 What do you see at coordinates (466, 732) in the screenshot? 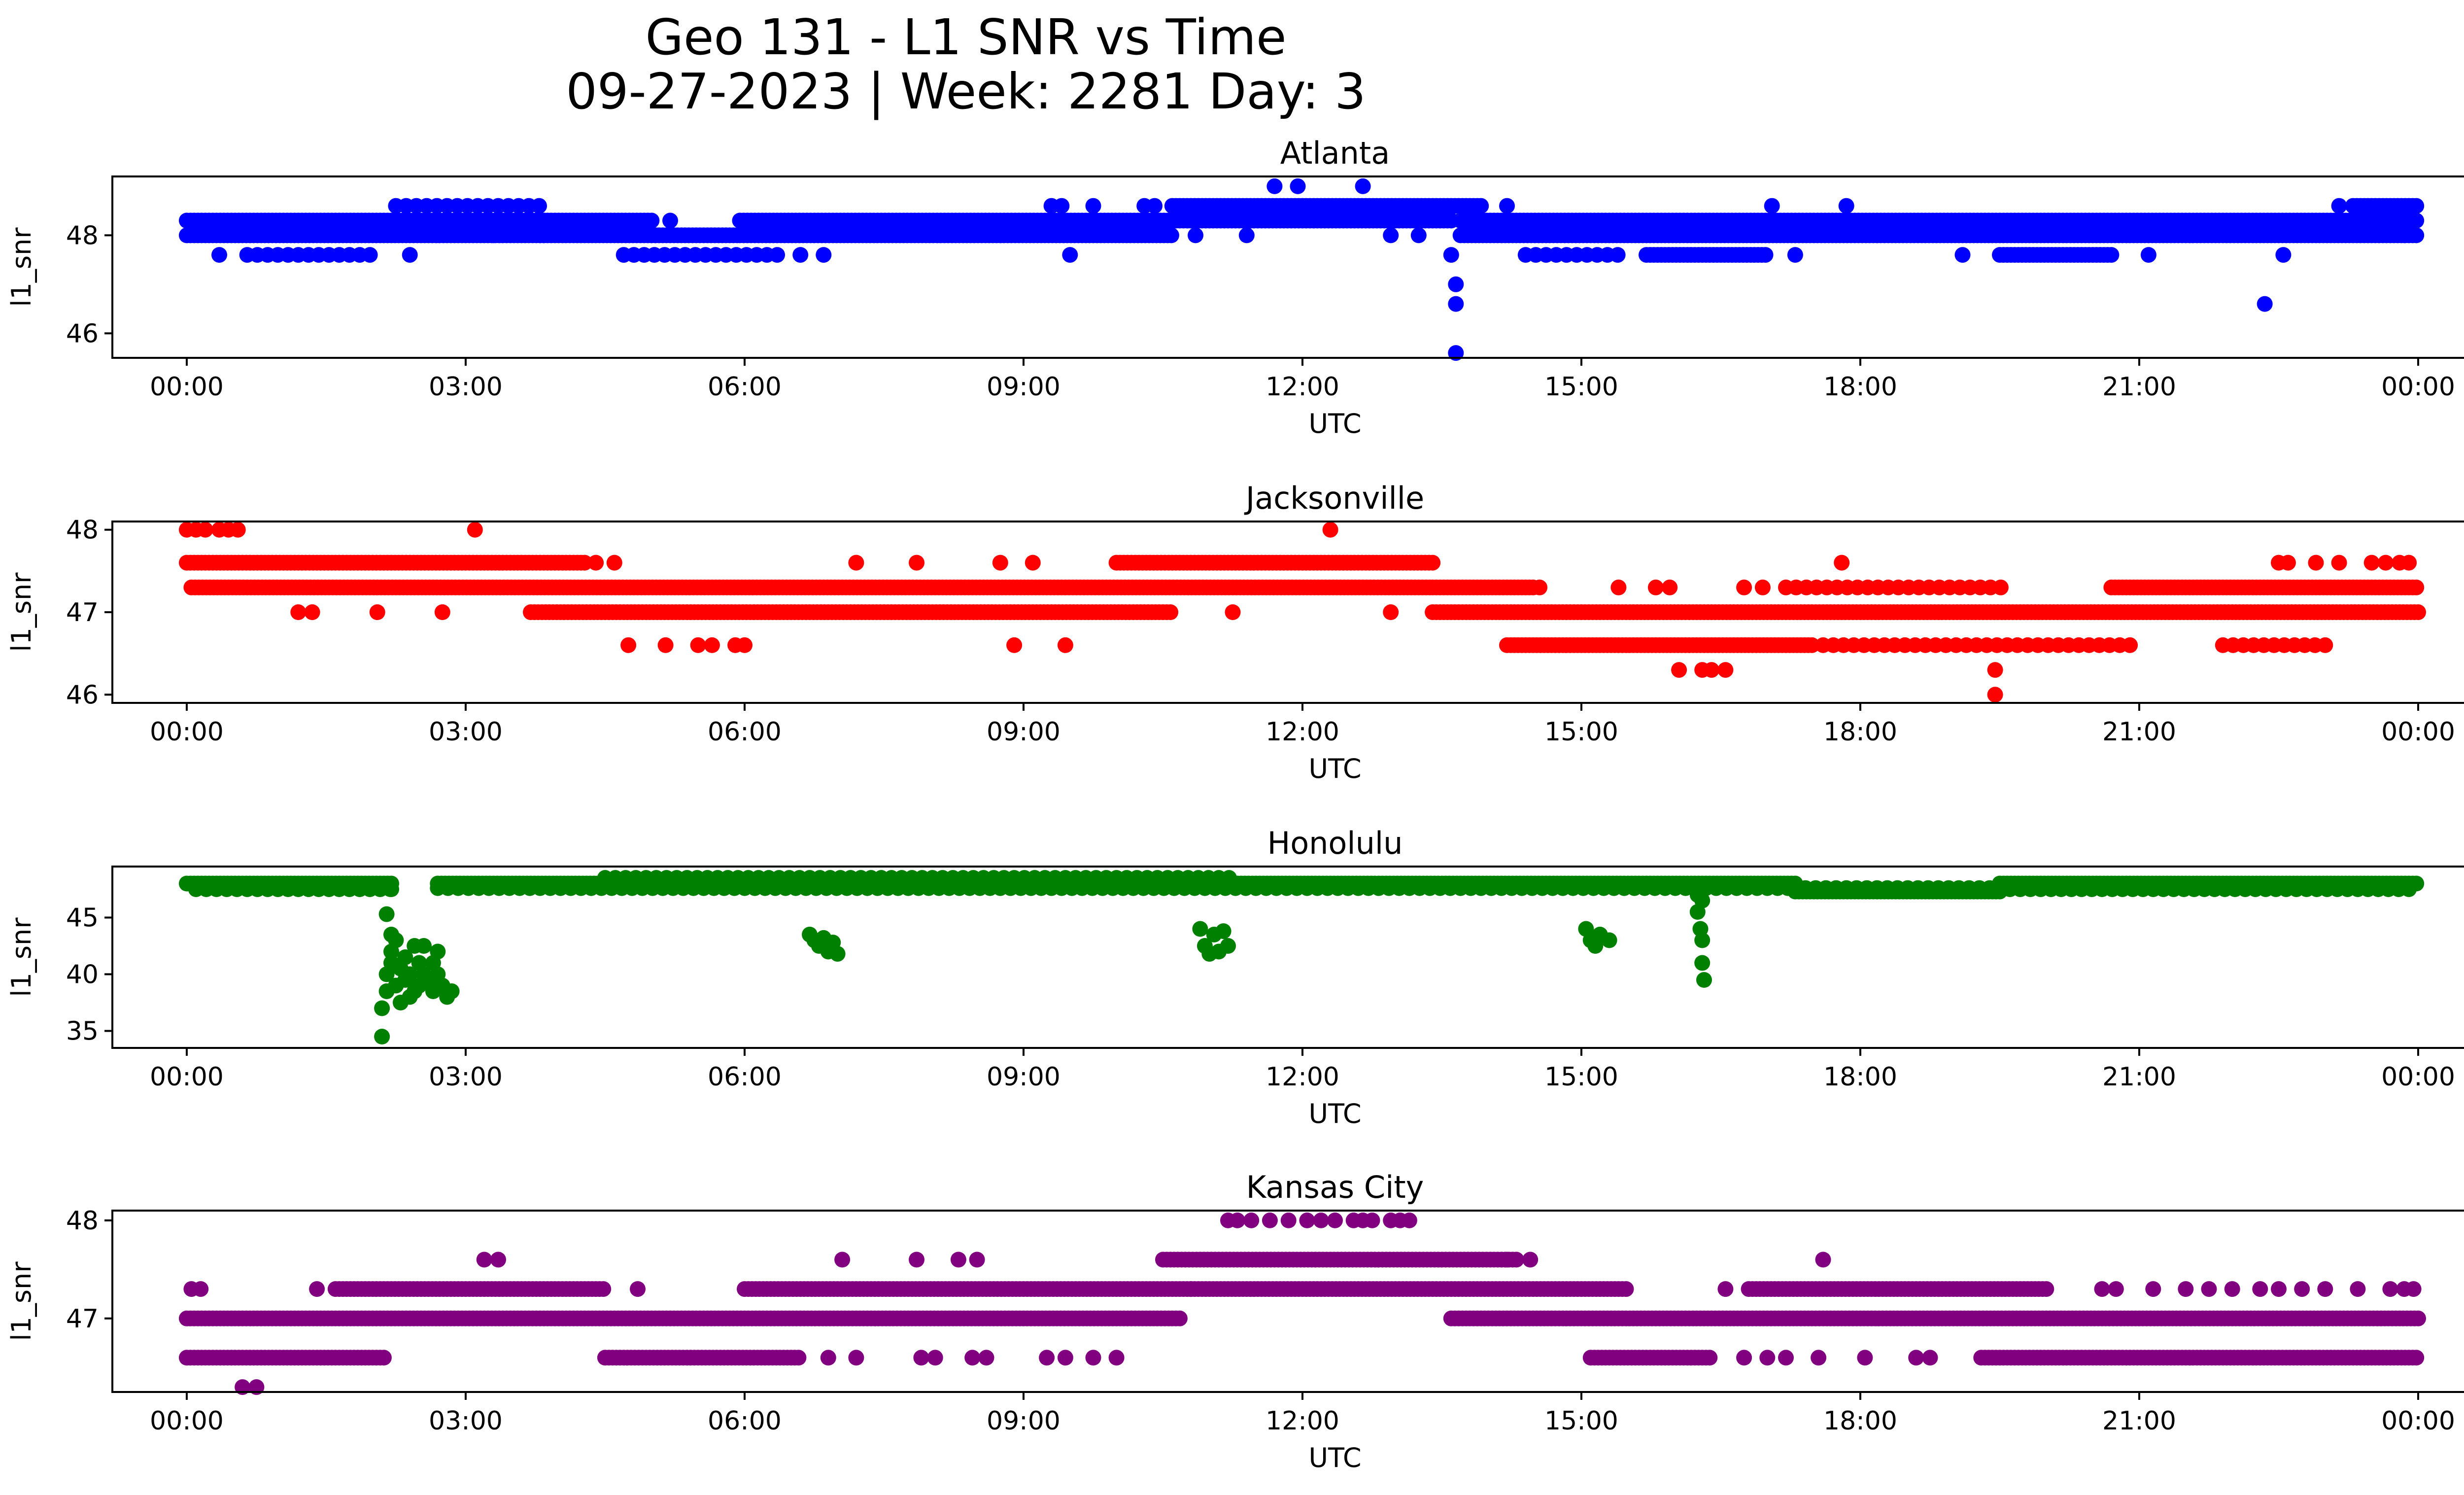
I see `x-tick-label: 03:00` at bounding box center [466, 732].